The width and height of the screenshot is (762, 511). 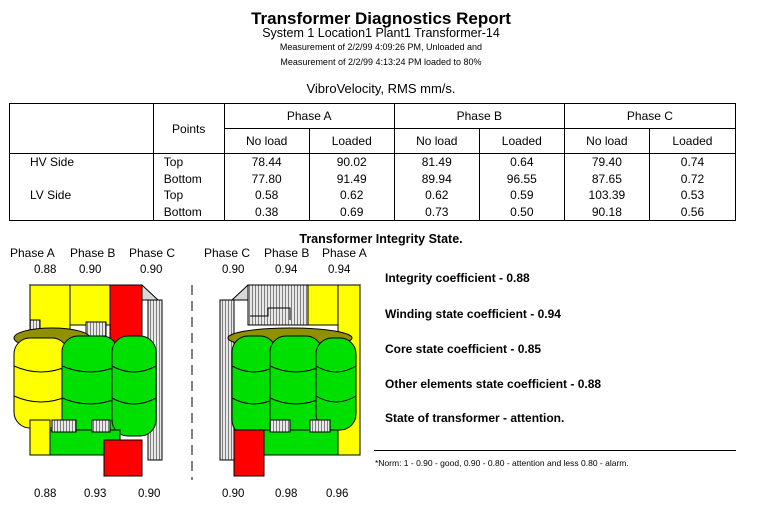 I want to click on phase-a-loaded-values: 90.02 91.49 0.62 0.69, so click(x=351, y=187).